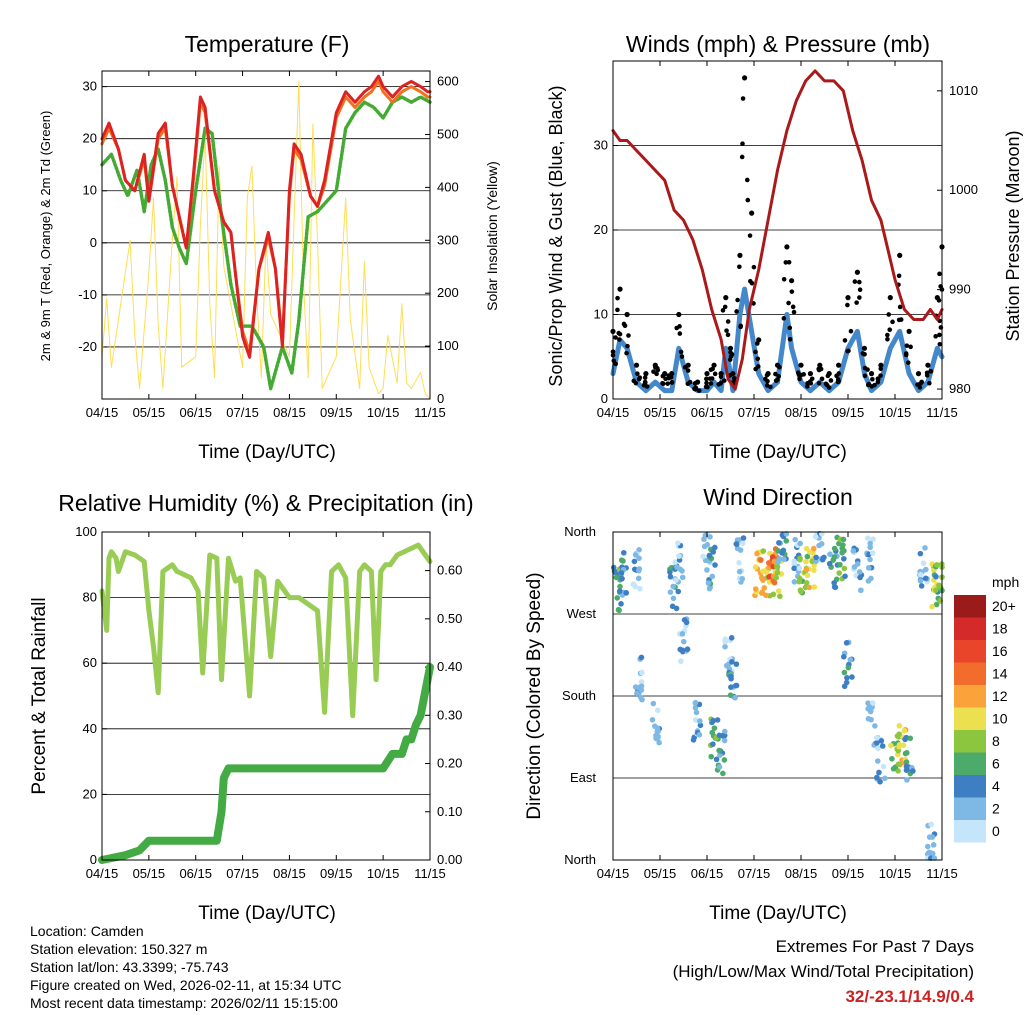 This screenshot has height=1024, width=1024. Describe the element at coordinates (604, 398) in the screenshot. I see `winds-ytick-label: 0` at that location.